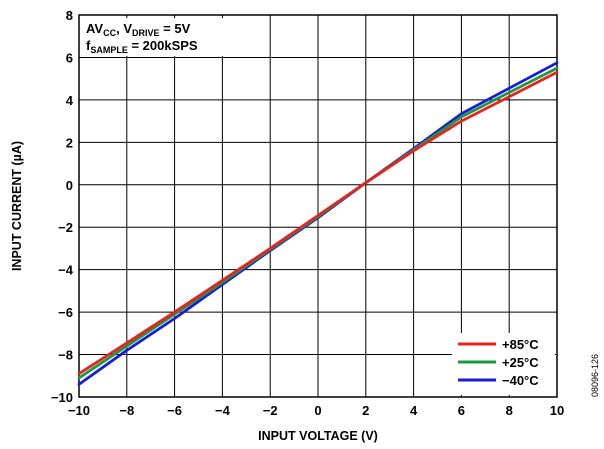 The width and height of the screenshot is (604, 449). What do you see at coordinates (62, 206) in the screenshot?
I see `y-tick-labels: 8 6 4 2 0 −2 −4 −6 −8 −10` at bounding box center [62, 206].